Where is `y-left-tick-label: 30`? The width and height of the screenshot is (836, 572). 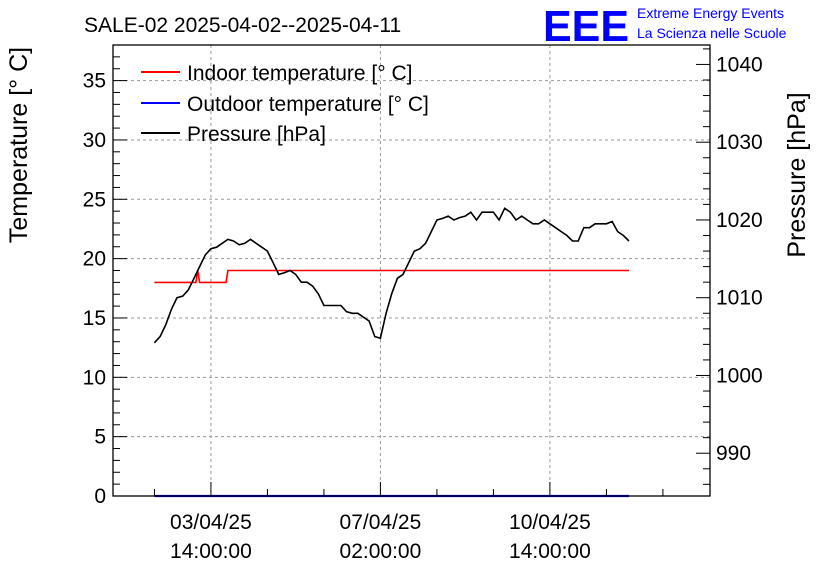
y-left-tick-label: 30 is located at coordinates (94, 140).